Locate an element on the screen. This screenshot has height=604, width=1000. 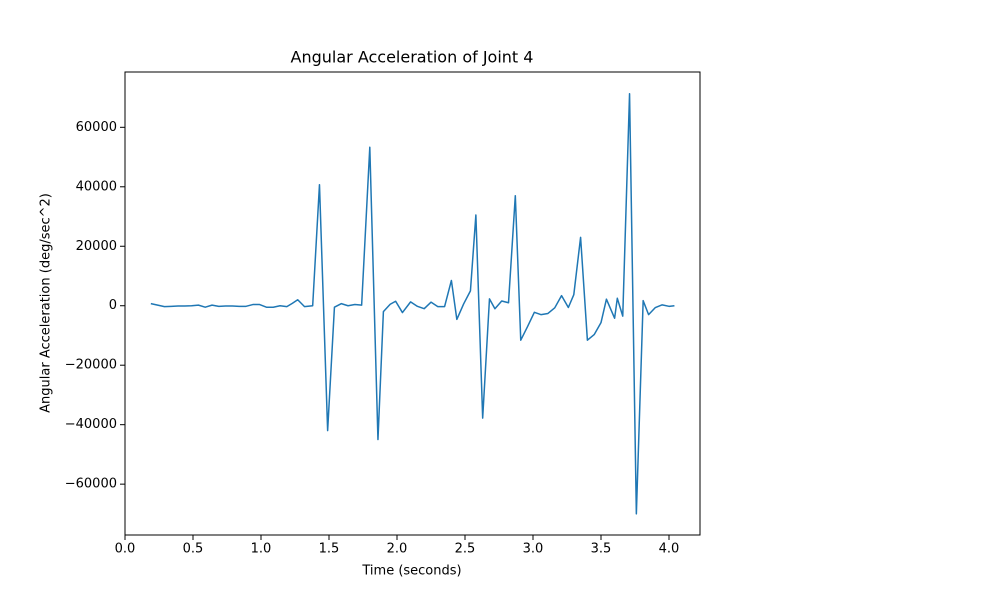
chart-title: Angular Acceleration of Joint 4 is located at coordinates (412, 57).